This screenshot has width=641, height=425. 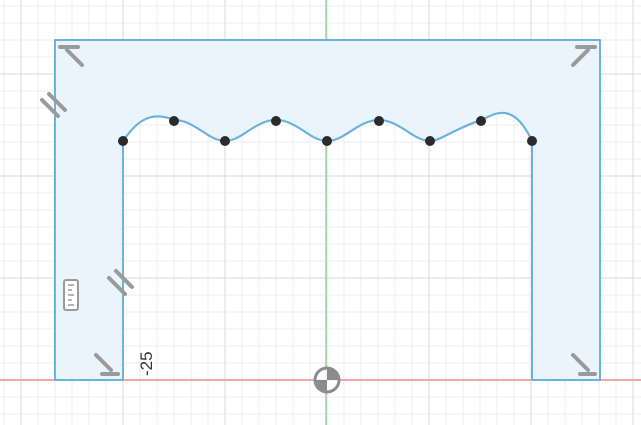 I want to click on spline-points, so click(x=327, y=131).